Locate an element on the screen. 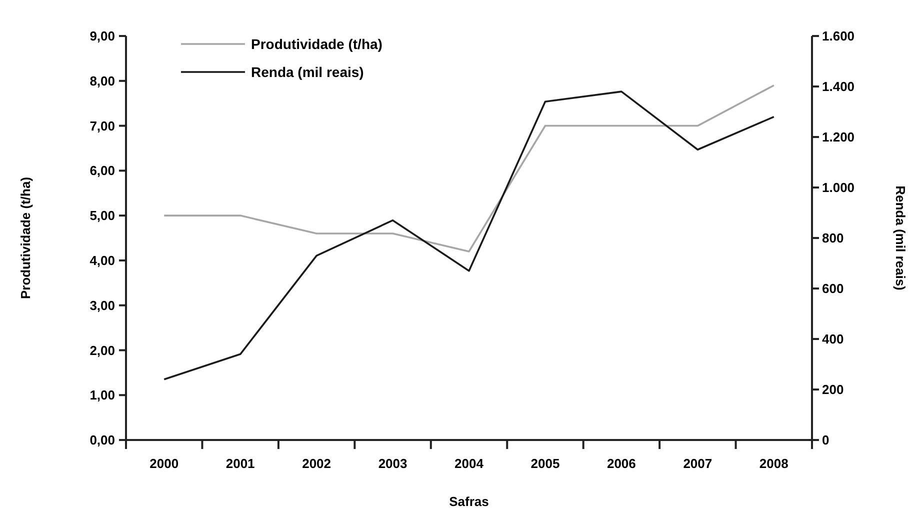  y2-axis-title: Renda (mil reais) is located at coordinates (900, 238).